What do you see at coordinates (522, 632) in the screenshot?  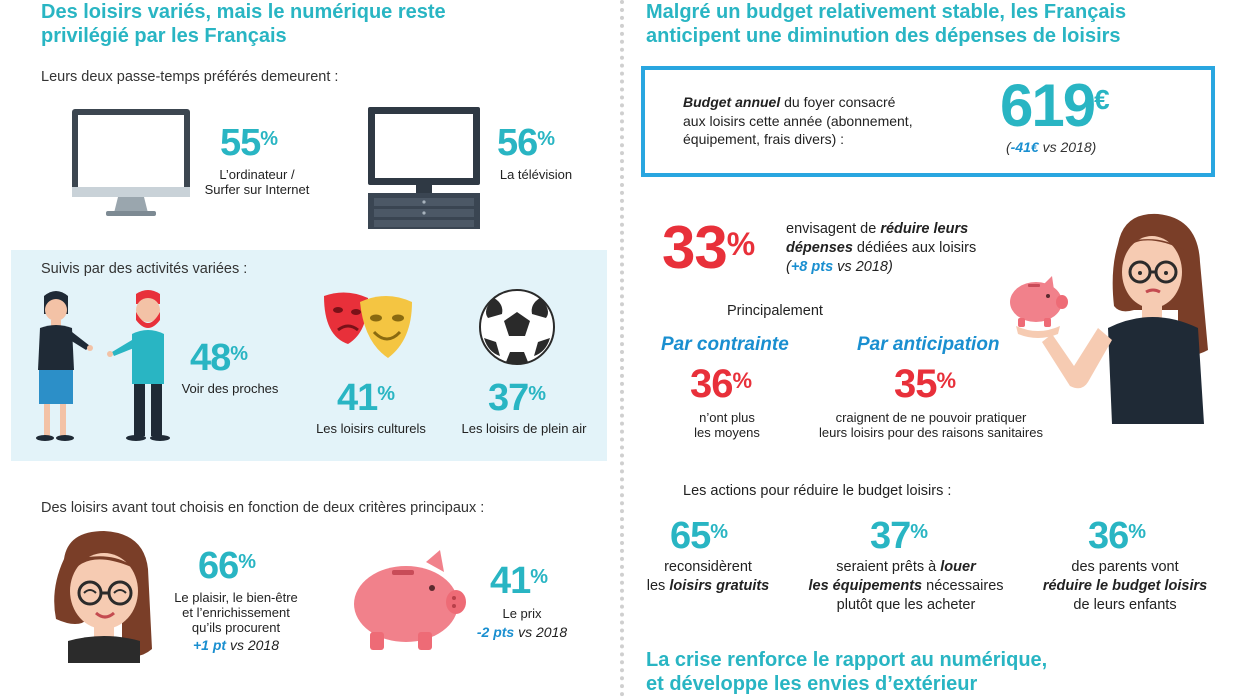 I see `price-delta: -2 pts vs 2018` at bounding box center [522, 632].